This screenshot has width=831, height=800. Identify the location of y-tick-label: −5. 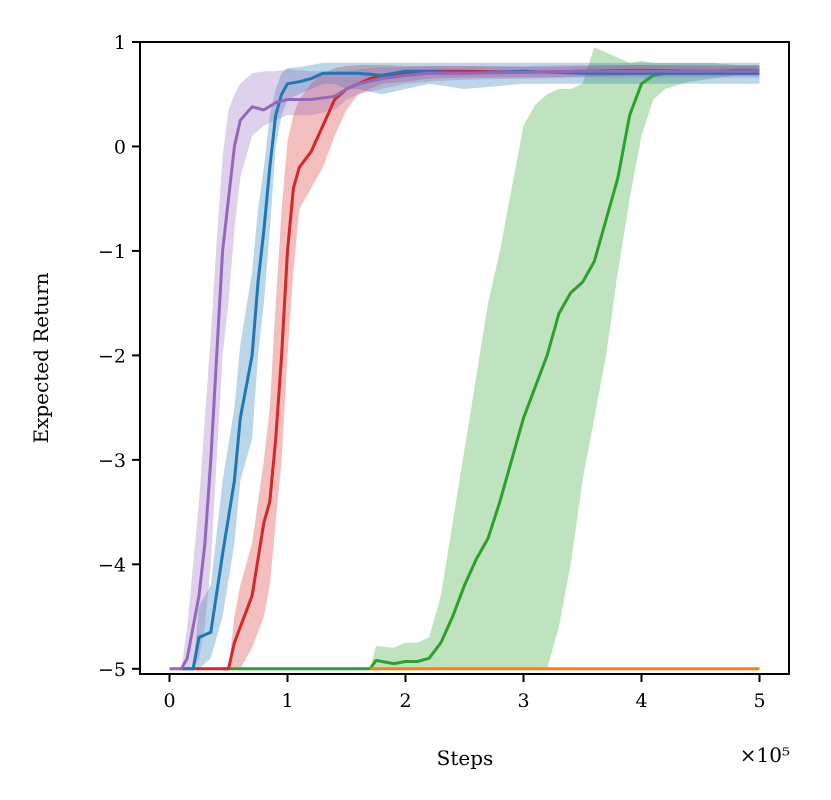
(112, 670).